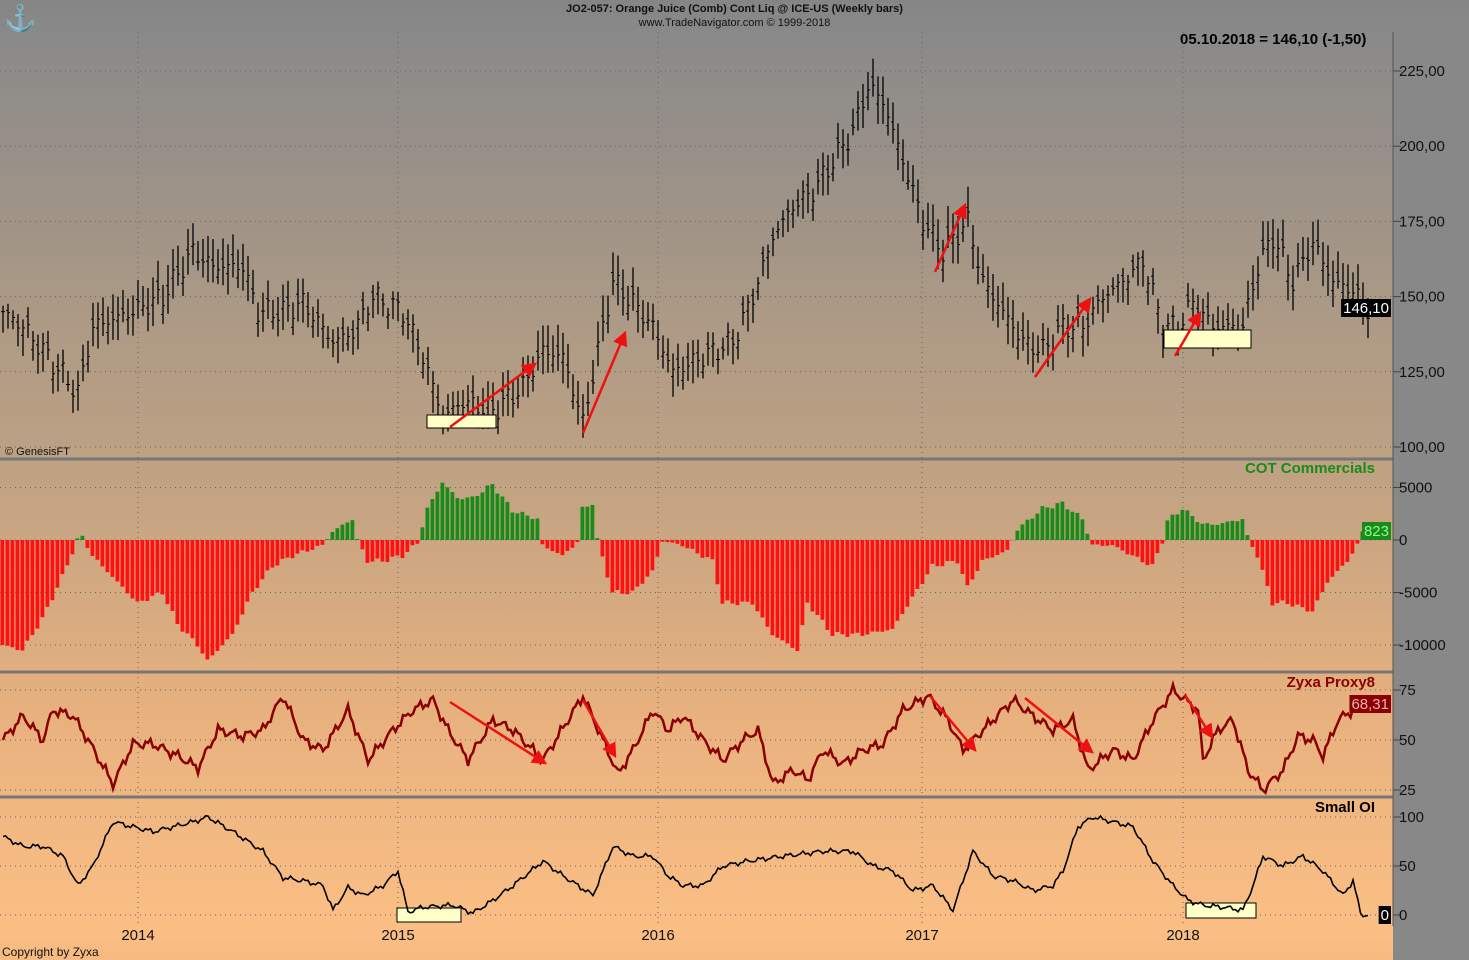  I want to click on y-tick-label: 125,00, so click(1422, 372).